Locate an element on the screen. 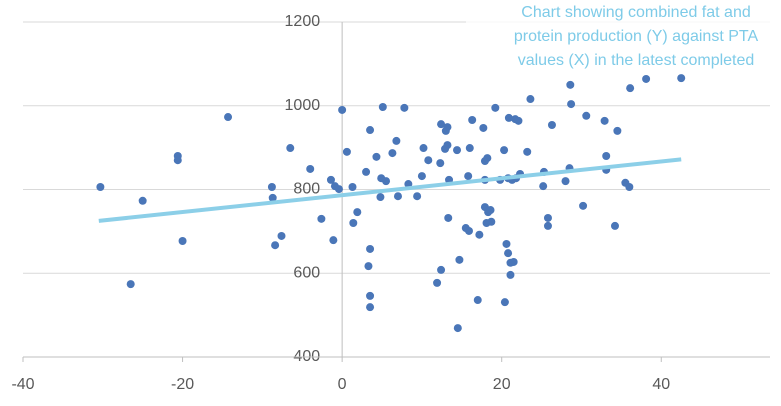 This screenshot has height=406, width=781. x-tick-label: -20 is located at coordinates (182, 384).